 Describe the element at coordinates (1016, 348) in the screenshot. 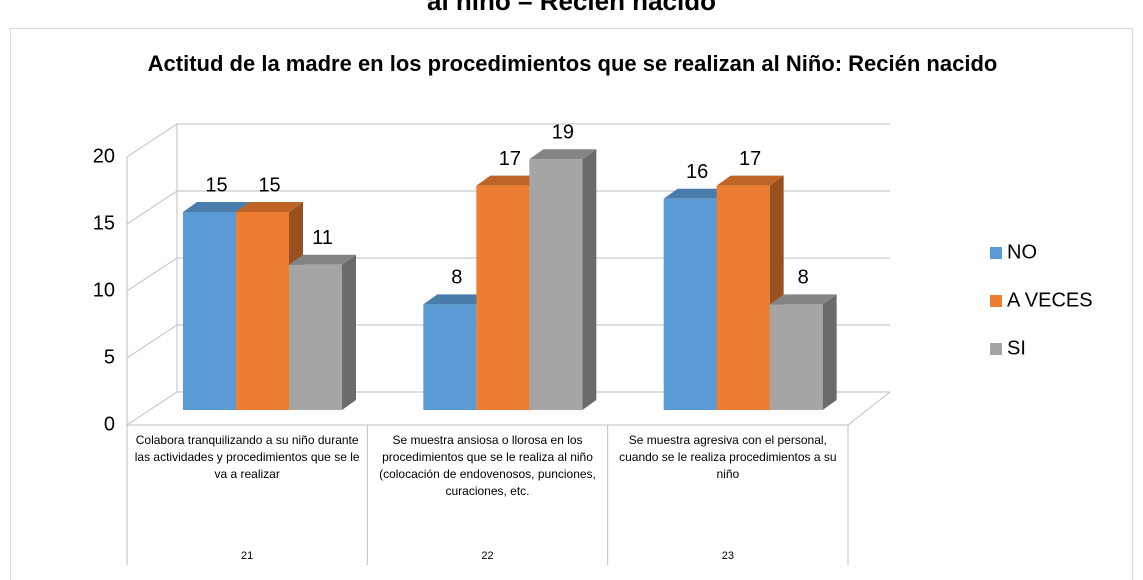

I see `legend-label: SI` at that location.